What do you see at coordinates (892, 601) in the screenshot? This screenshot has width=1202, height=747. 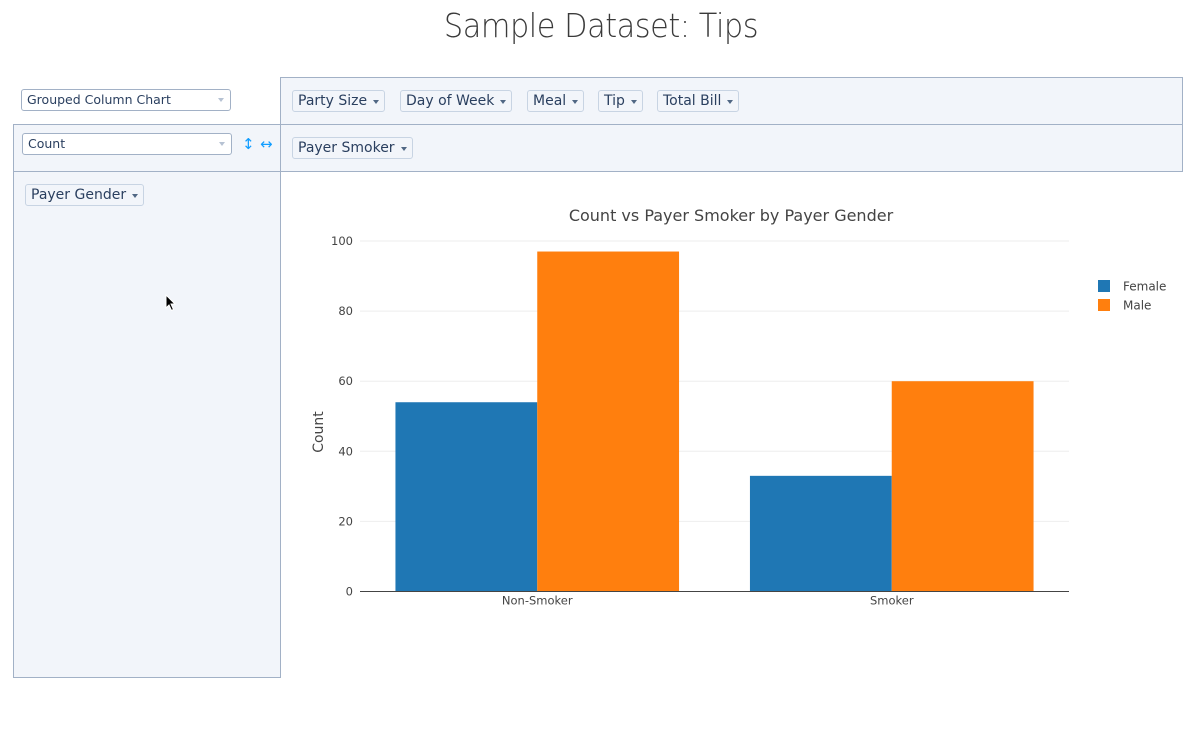 I see `x-tick-label: Smoker` at bounding box center [892, 601].